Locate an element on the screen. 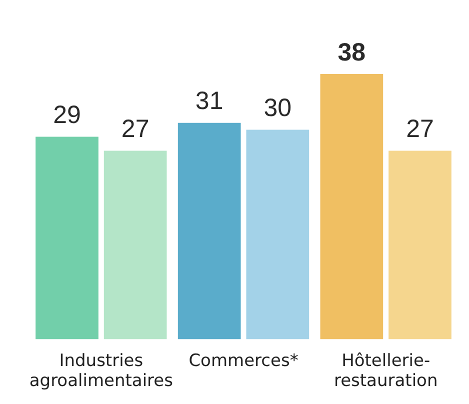 The image size is (469, 404). data-label: 31 is located at coordinates (209, 101).